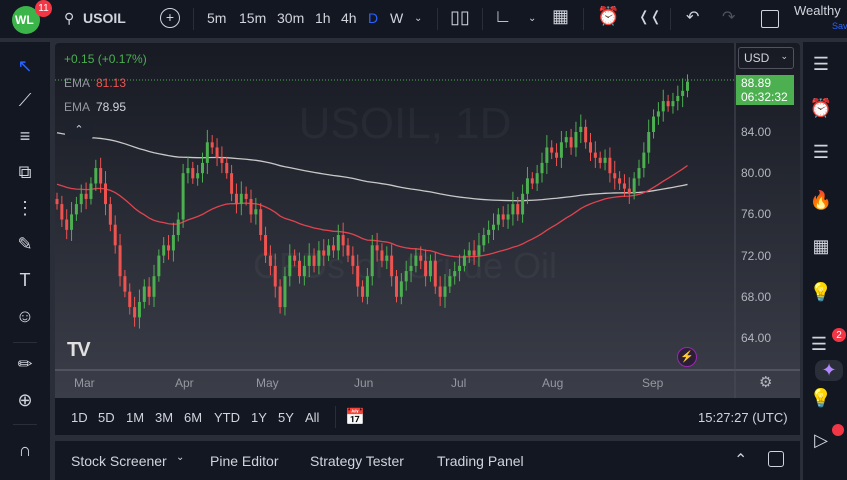 The image size is (847, 480). I want to click on signals-icon: 💡, so click(821, 398).